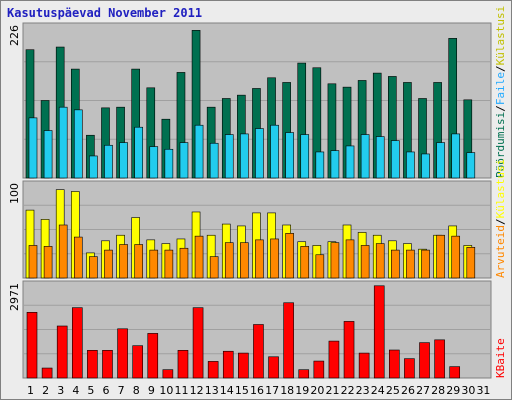 The width and height of the screenshot is (512, 401). What do you see at coordinates (166, 390) in the screenshot?
I see `x-tick-label: 10` at bounding box center [166, 390].